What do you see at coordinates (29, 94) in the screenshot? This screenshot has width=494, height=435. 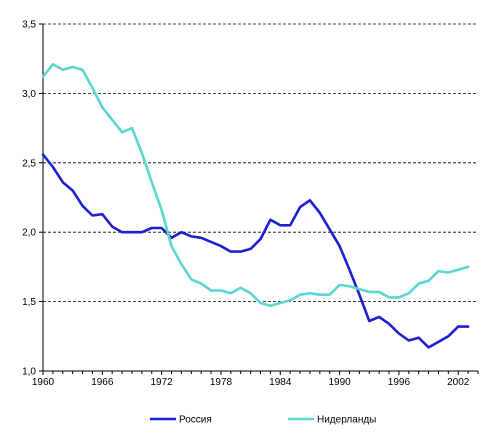 I see `y-tick-label: 3,0` at bounding box center [29, 94].